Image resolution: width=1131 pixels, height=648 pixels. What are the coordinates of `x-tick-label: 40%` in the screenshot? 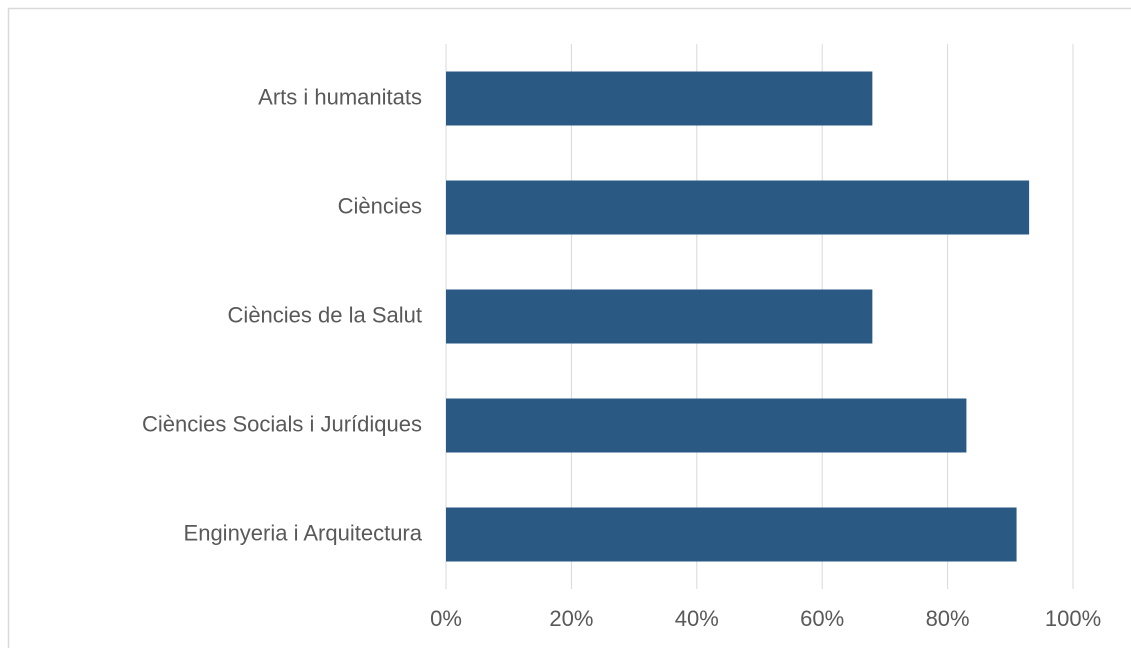 It's located at (697, 618).